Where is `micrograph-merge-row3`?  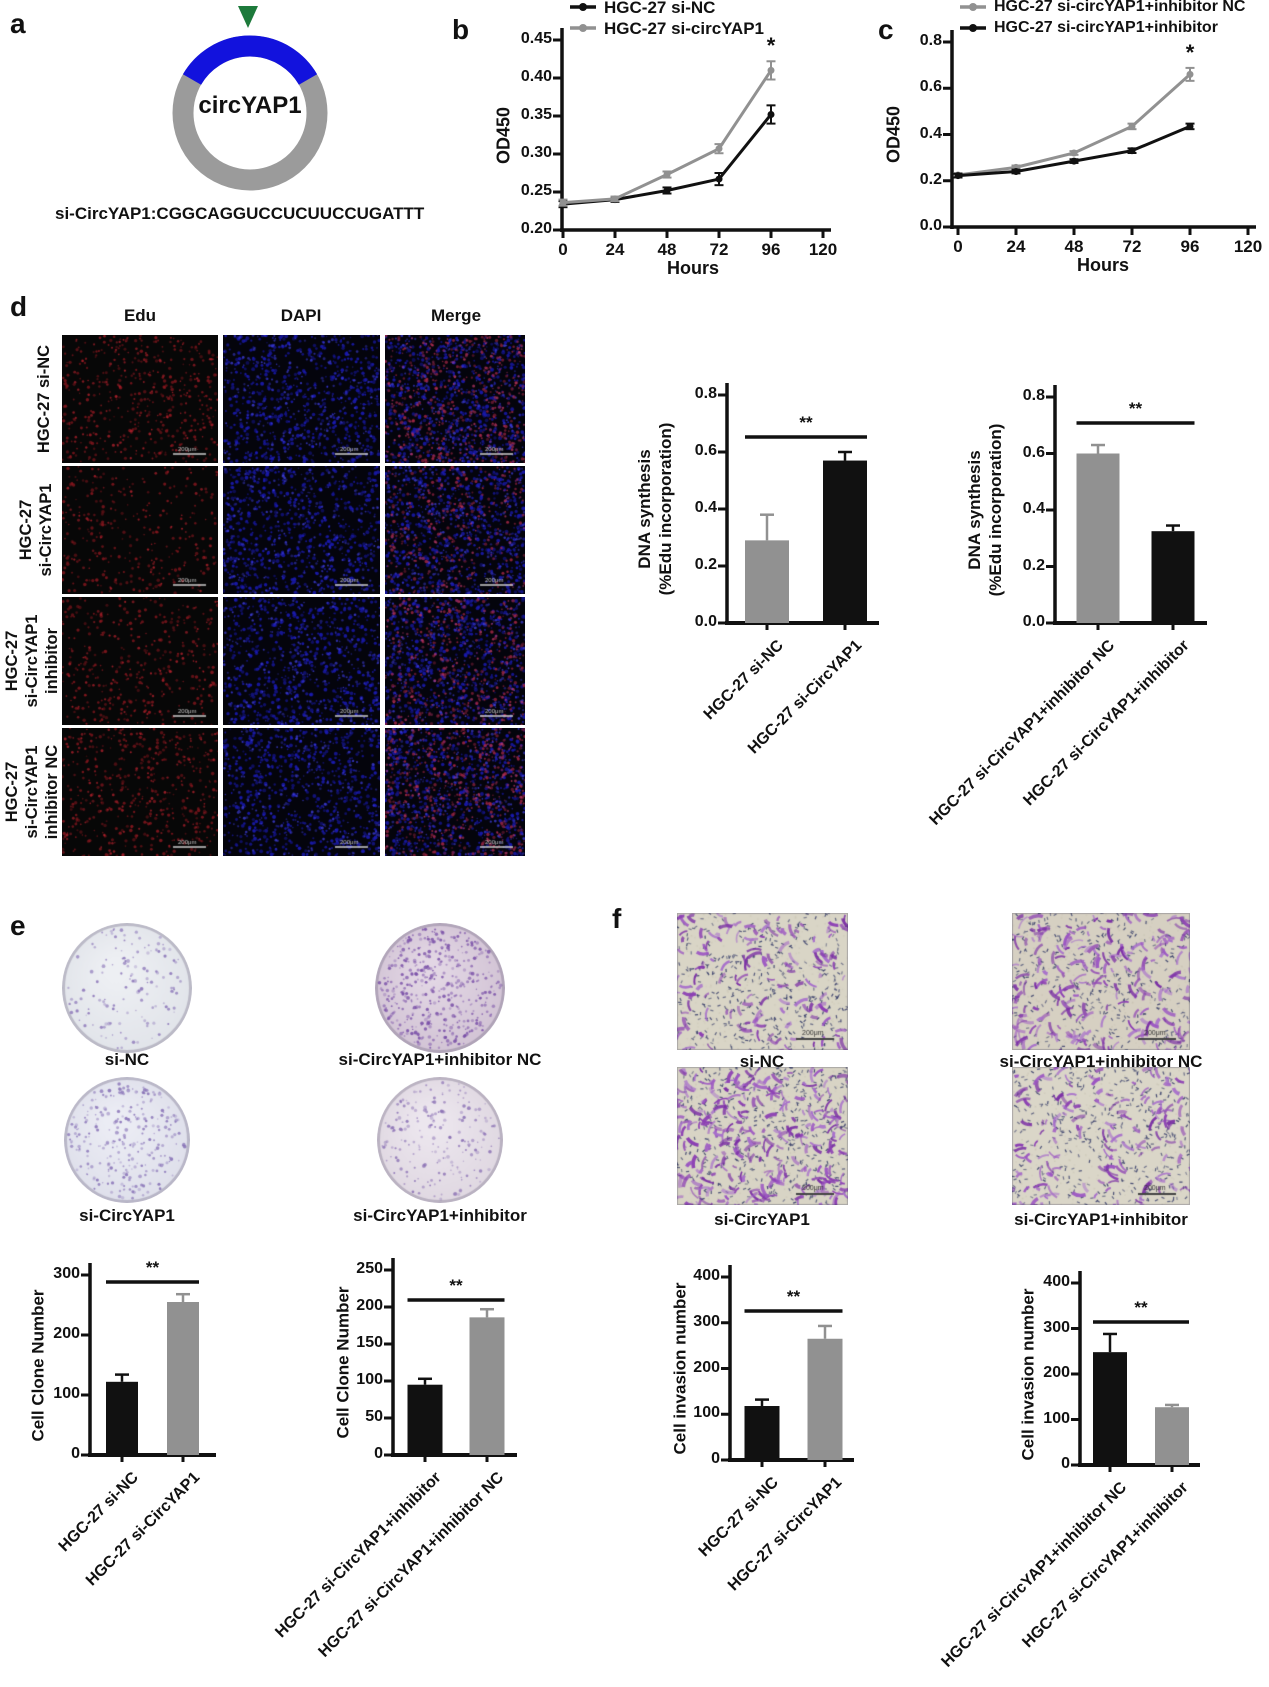
micrograph-merge-row3 is located at coordinates (455, 792).